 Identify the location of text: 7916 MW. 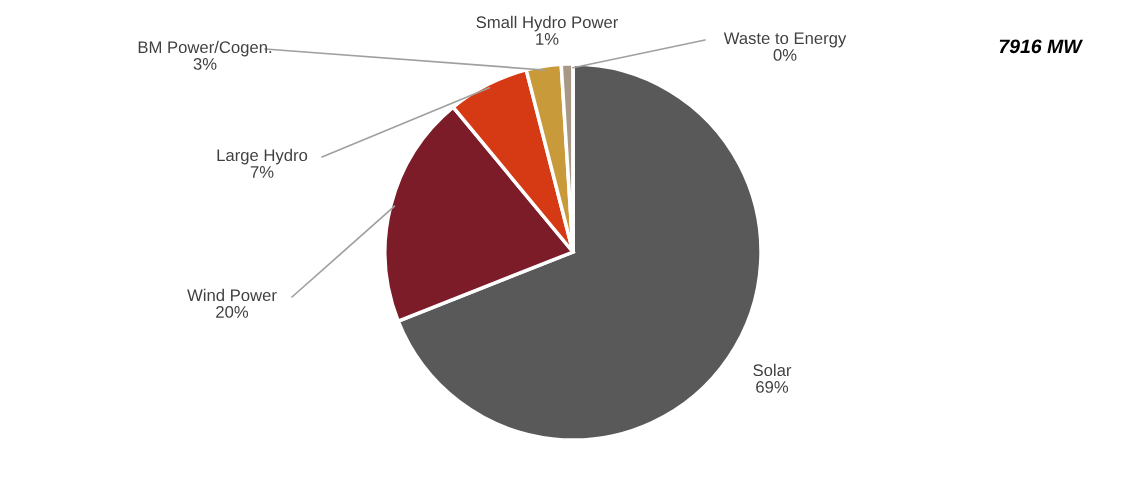
(1041, 46).